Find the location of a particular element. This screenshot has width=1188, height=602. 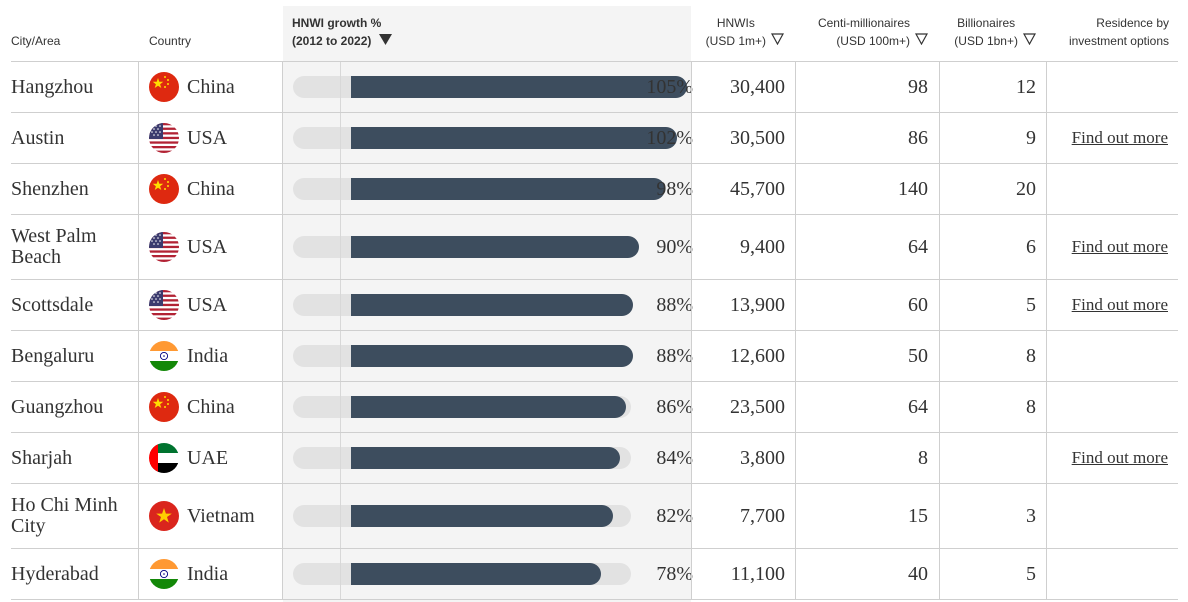

growth-percent: 98% is located at coordinates (674, 188).